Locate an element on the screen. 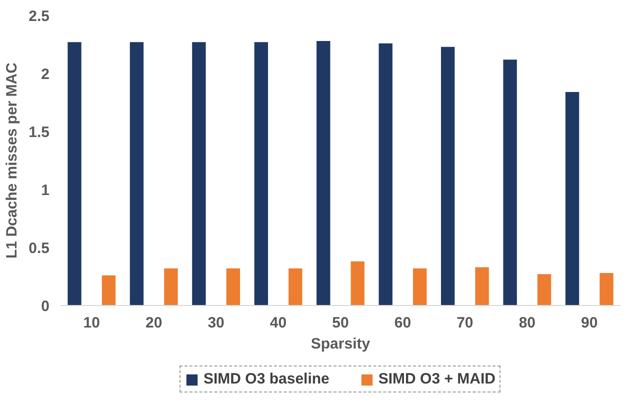  y-tick-label: 2 is located at coordinates (45, 74).